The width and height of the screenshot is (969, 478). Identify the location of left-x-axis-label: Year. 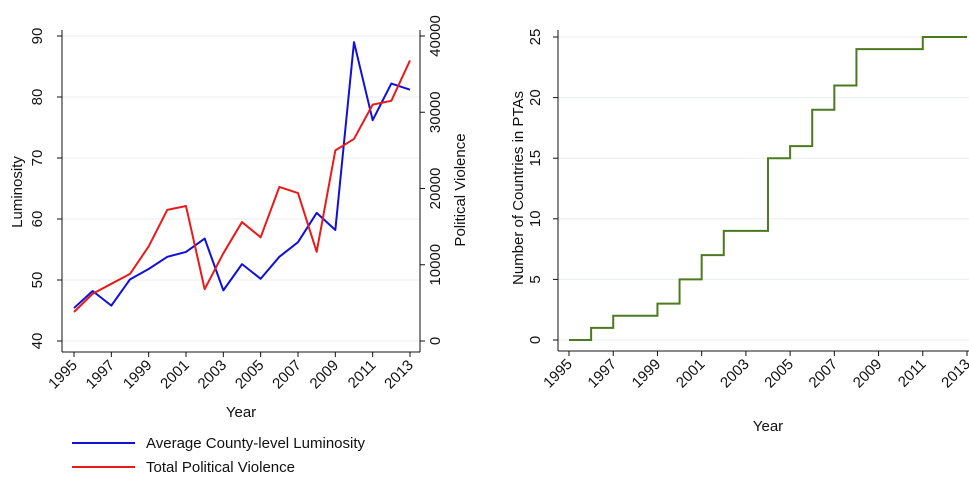
(241, 412).